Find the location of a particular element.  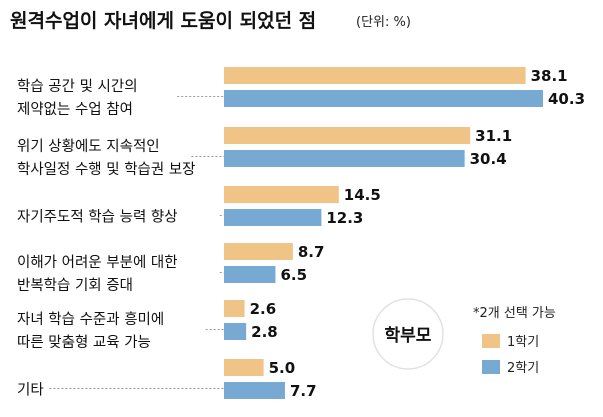

data-label: 14.5 is located at coordinates (362, 195).